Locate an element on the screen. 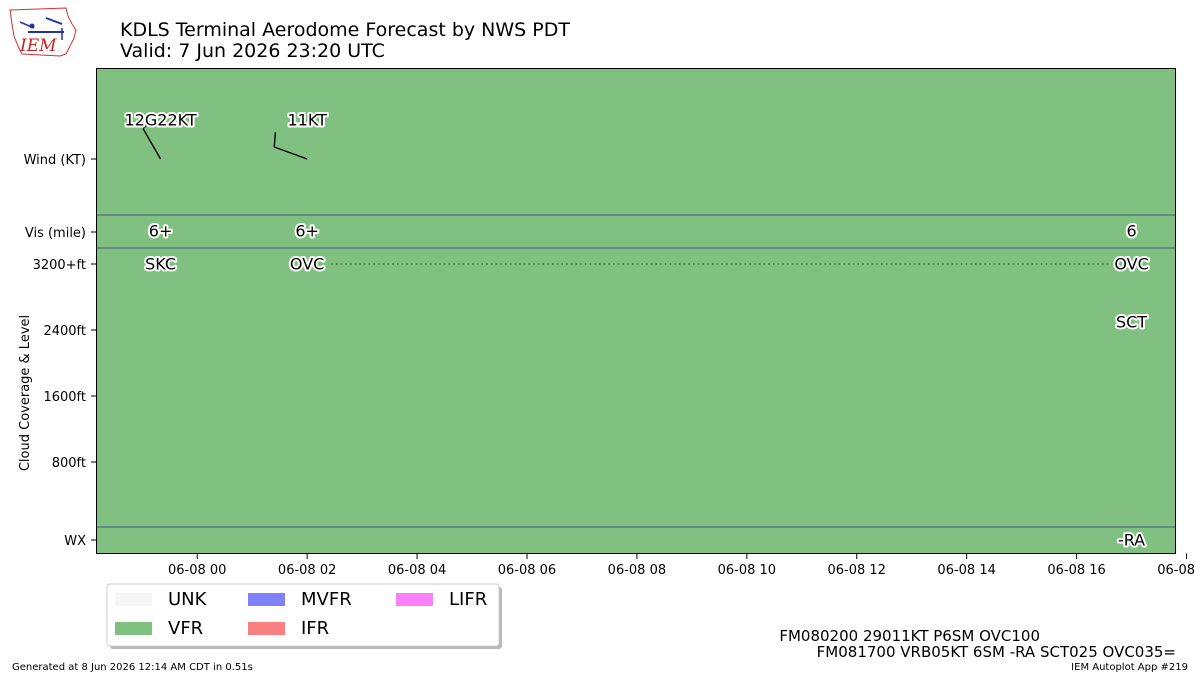  legend-label: IFR is located at coordinates (315, 628).